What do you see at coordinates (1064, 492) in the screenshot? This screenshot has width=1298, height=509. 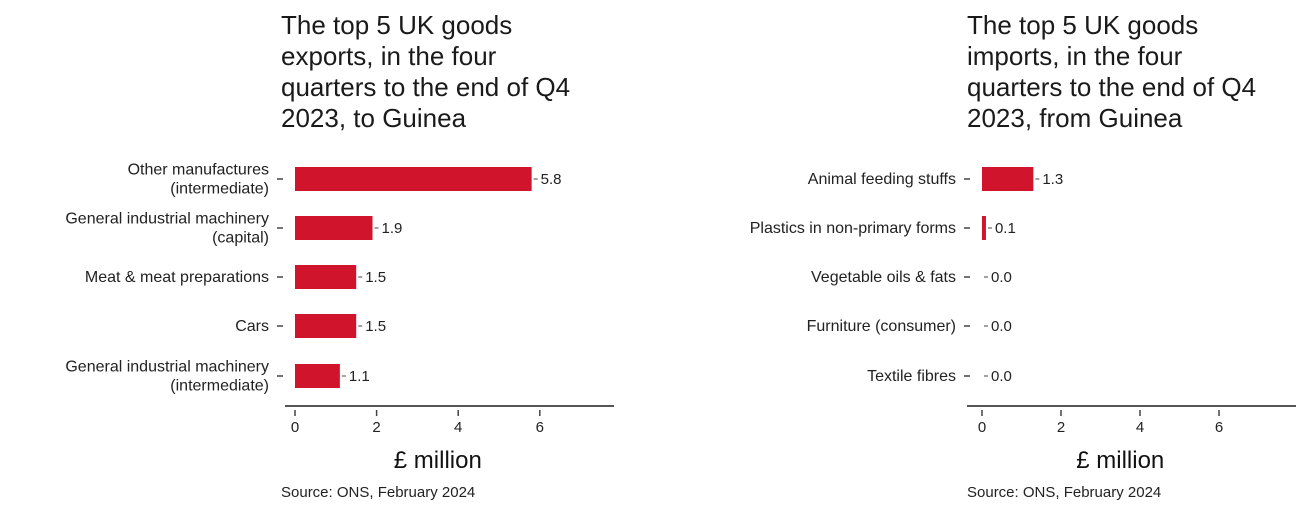 I see `chart-2-source-note: Source: ONS, February 2024` at bounding box center [1064, 492].